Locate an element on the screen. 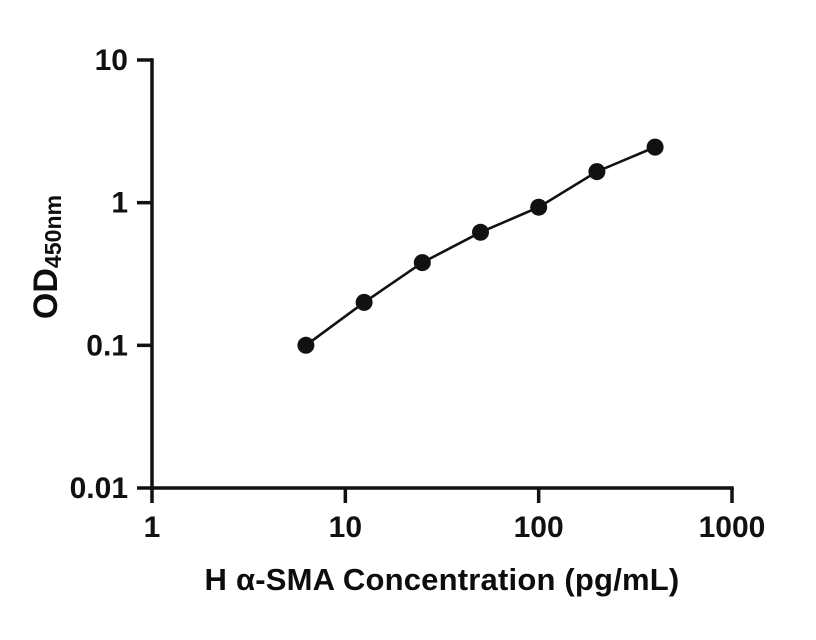 This screenshot has height=640, width=816. x-axis-tick-label: 1000 is located at coordinates (732, 527).